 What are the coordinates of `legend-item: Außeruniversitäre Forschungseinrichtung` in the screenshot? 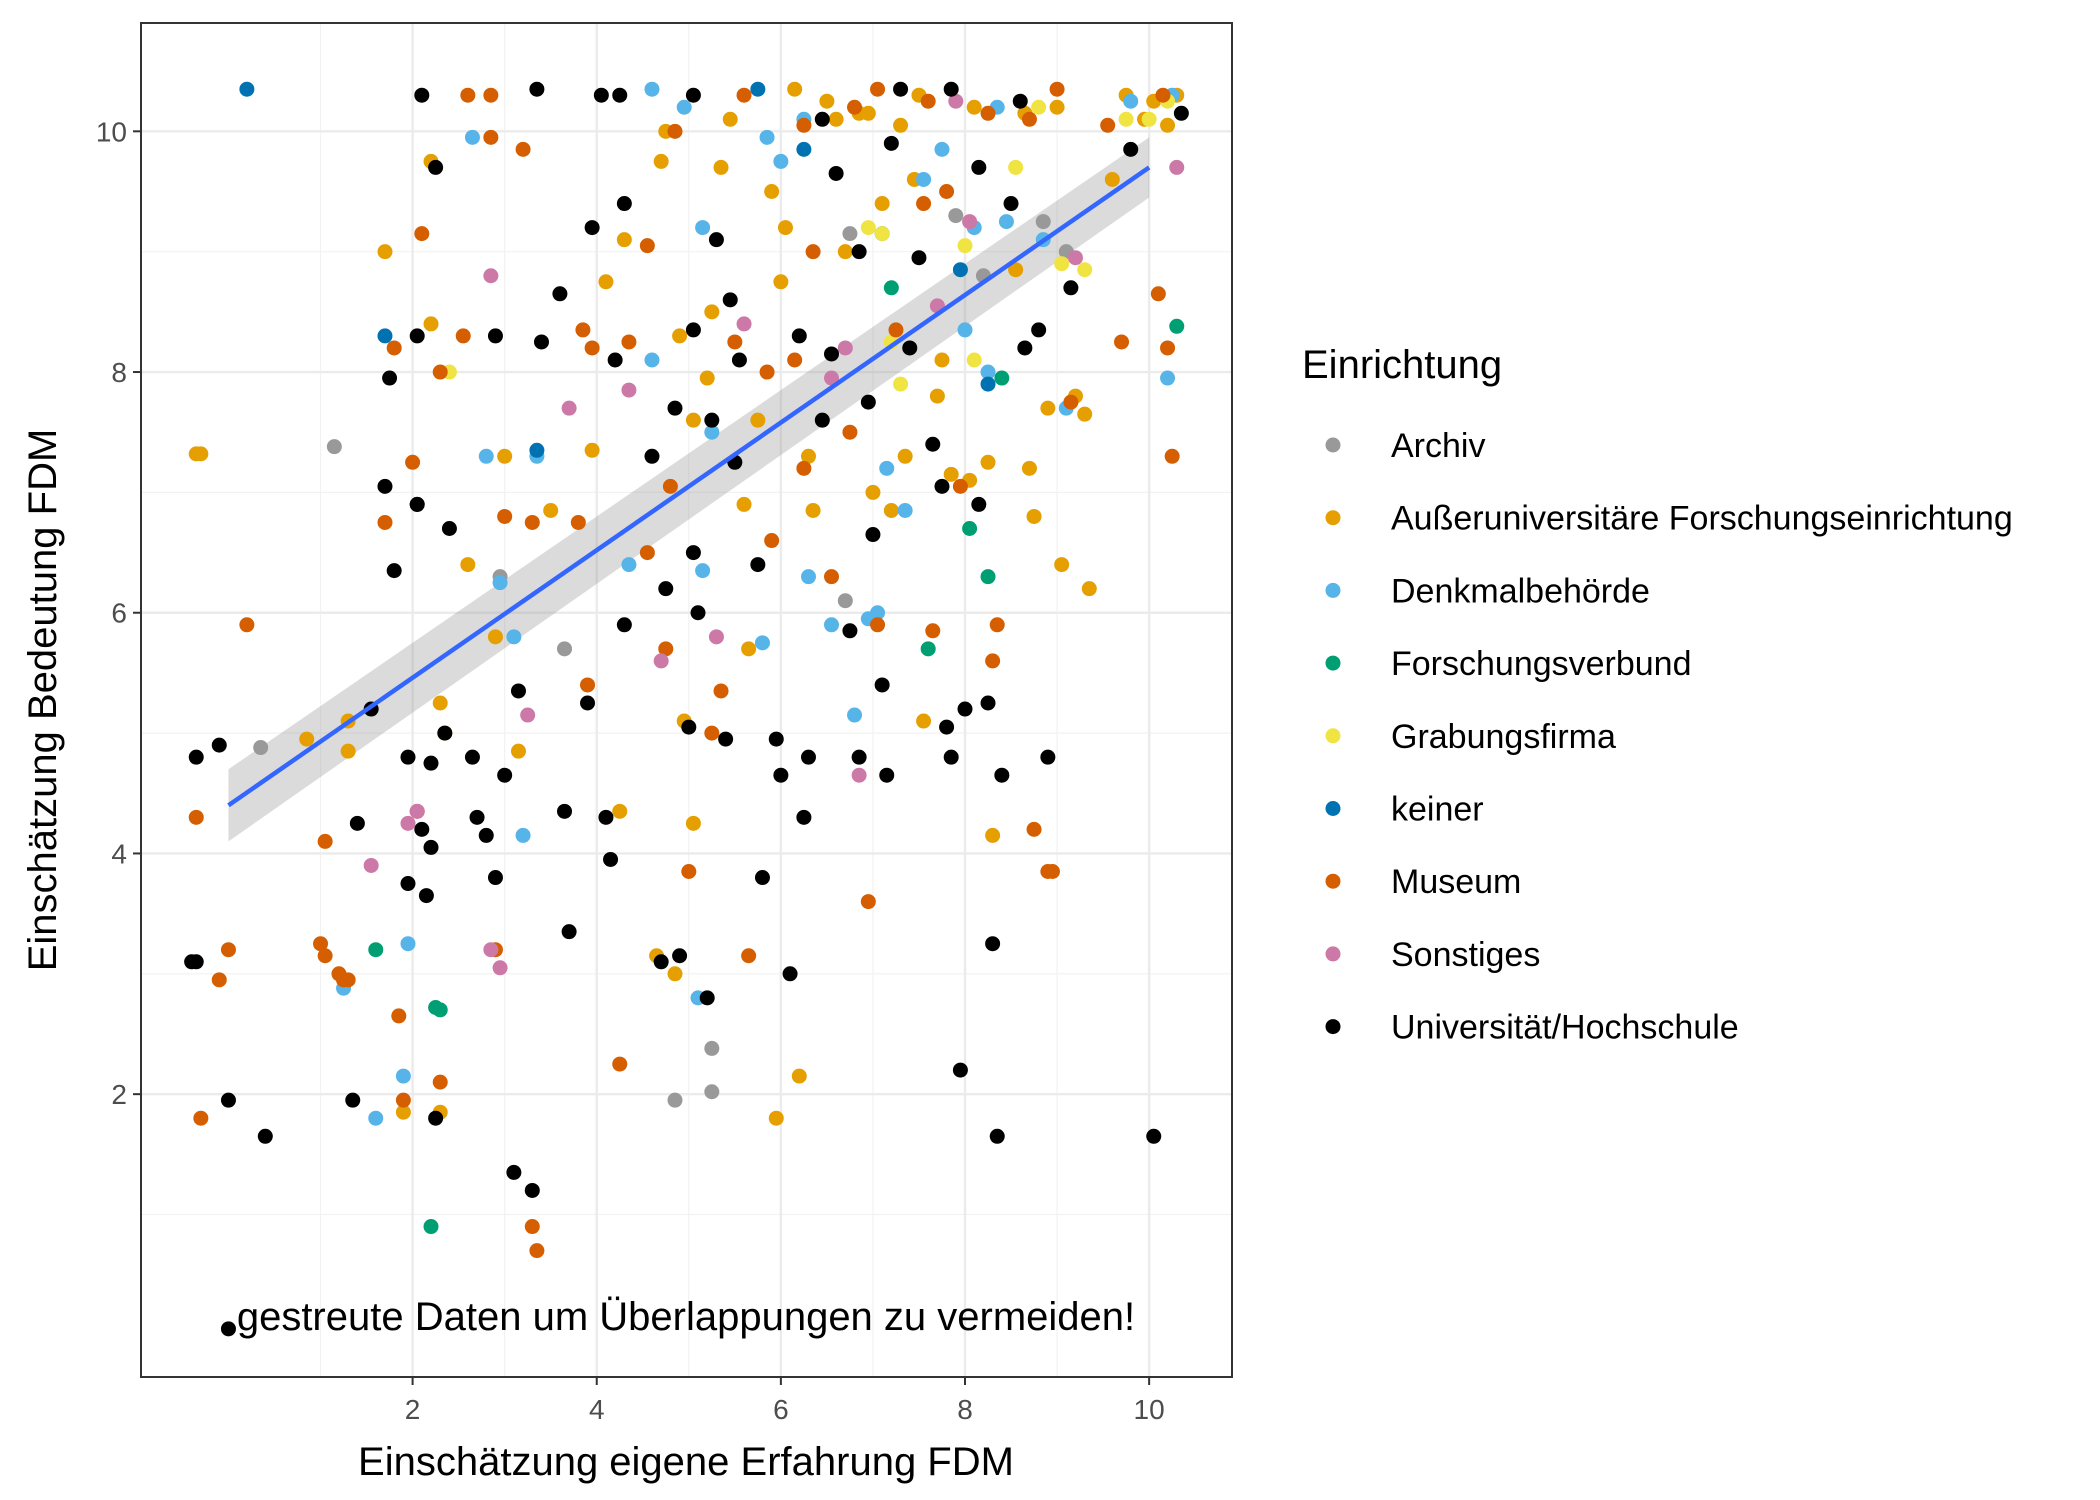 It's located at (1669, 519).